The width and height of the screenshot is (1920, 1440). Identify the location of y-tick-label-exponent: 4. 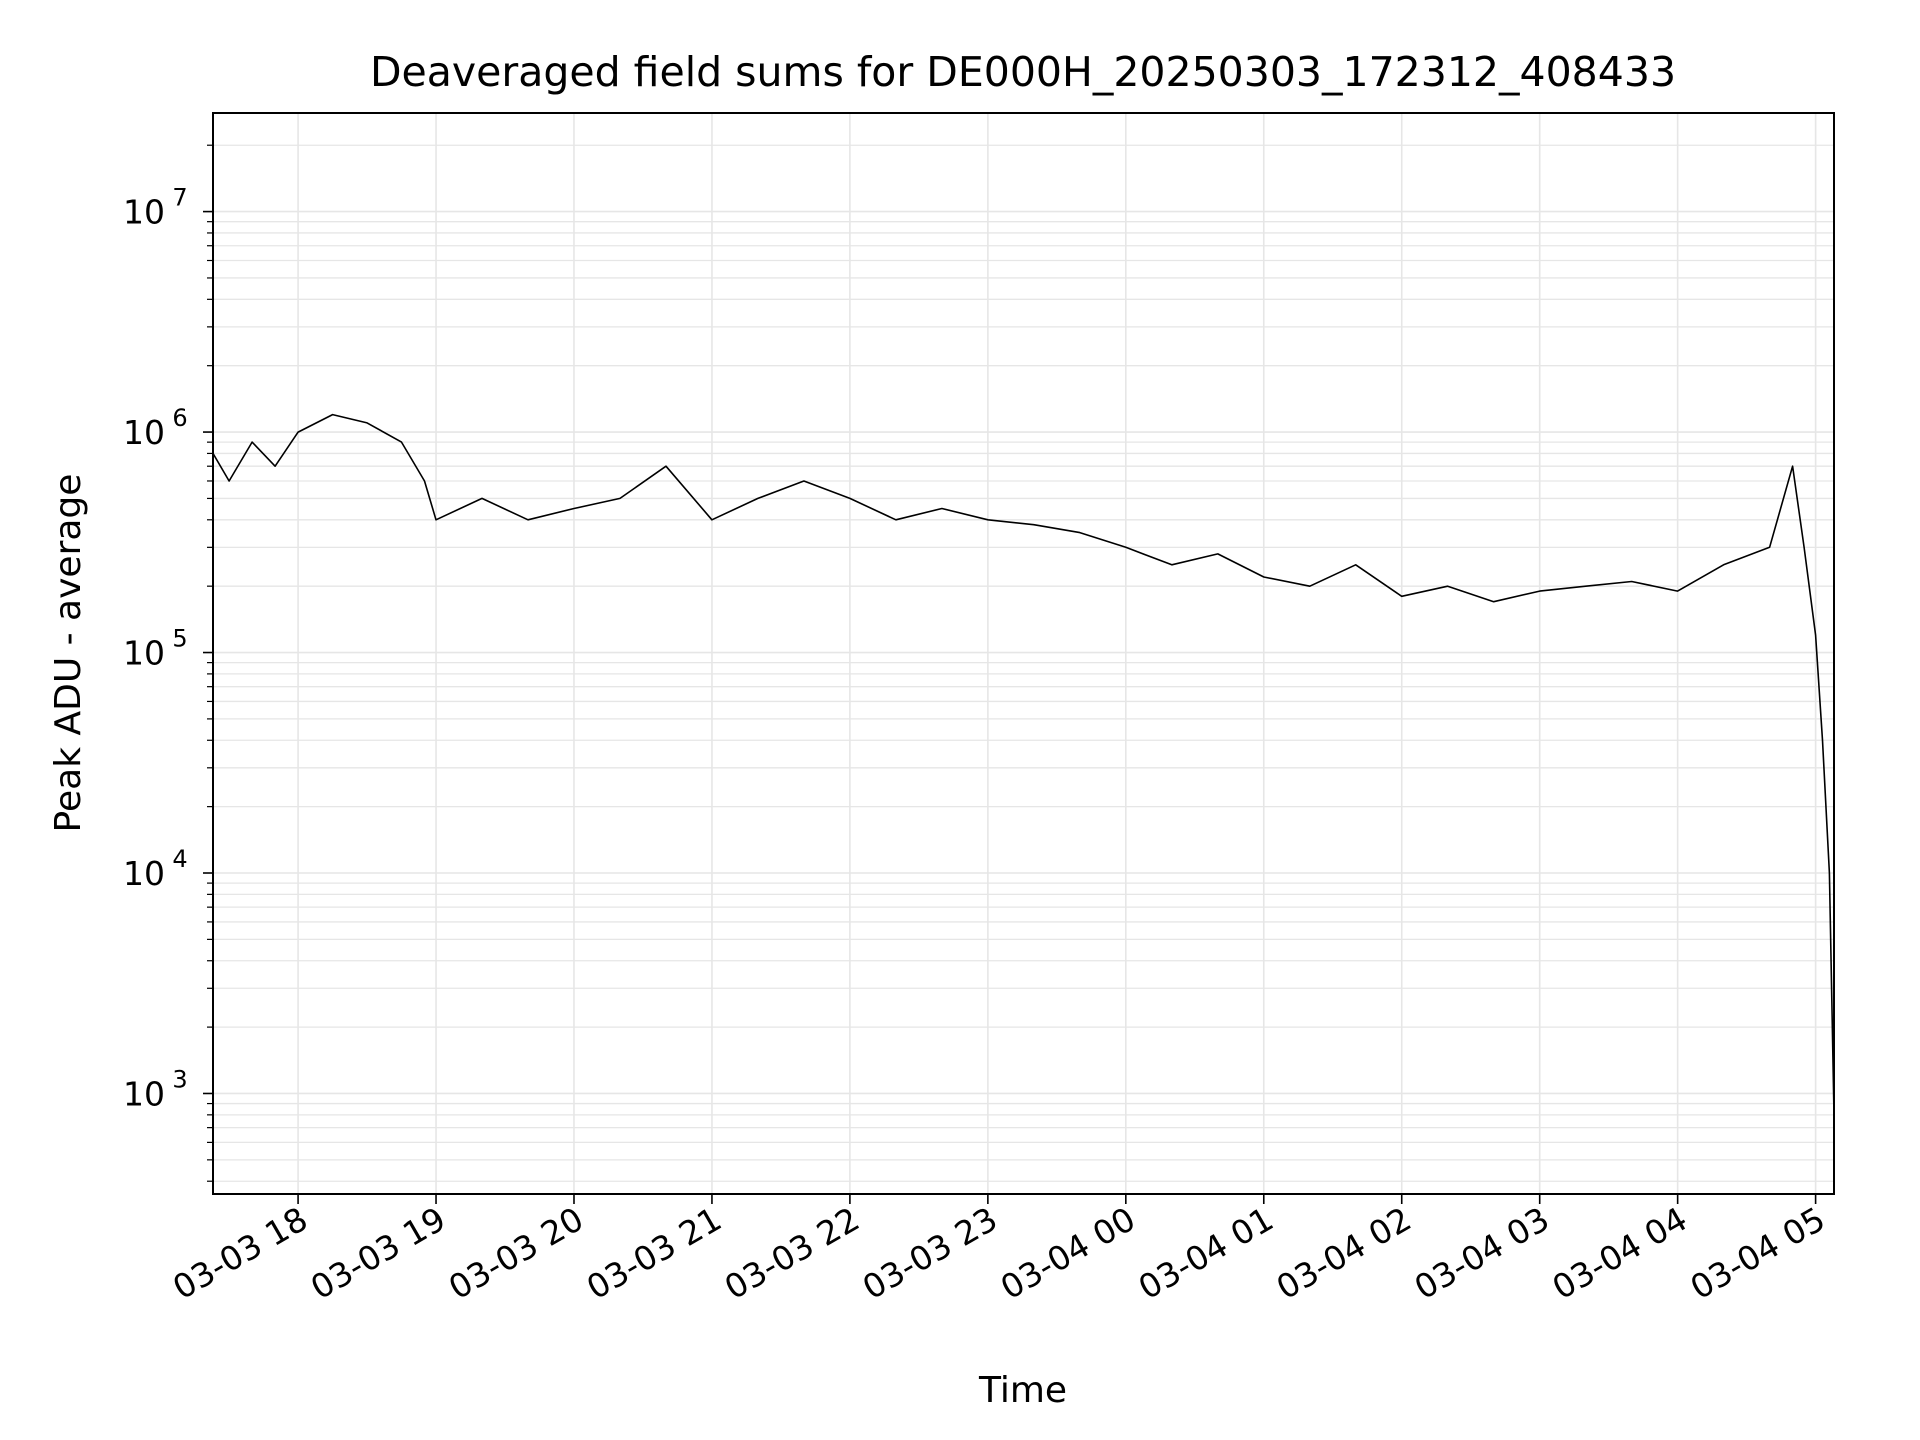
(179, 859).